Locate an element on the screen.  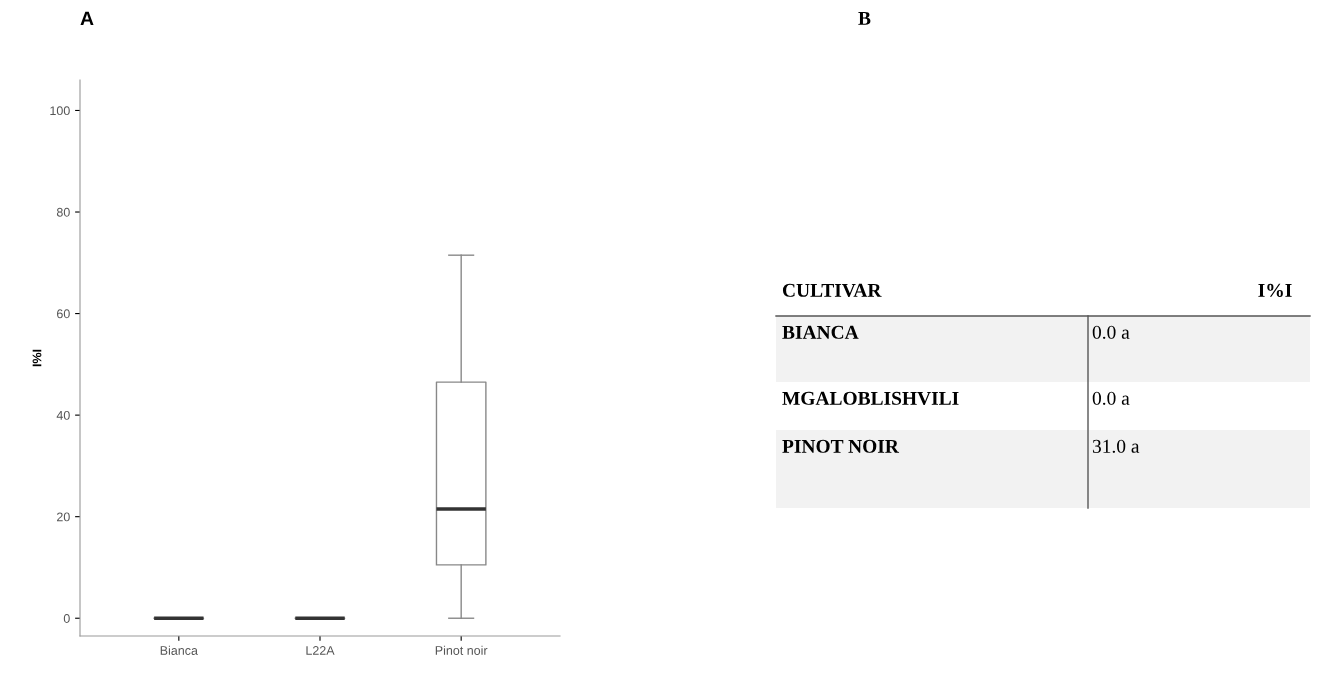
x-tick-label: Bianca is located at coordinates (179, 650).